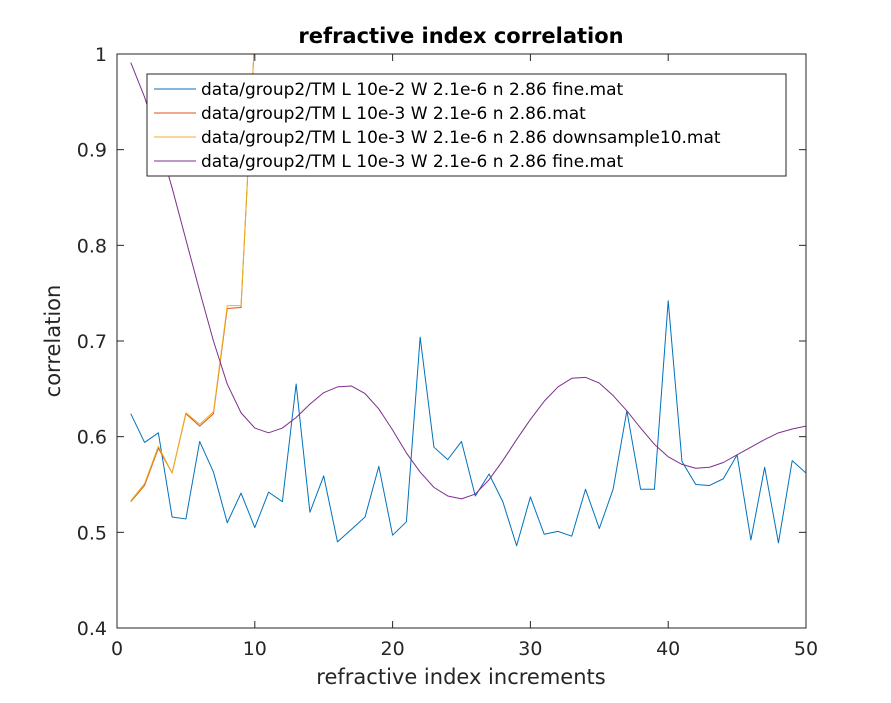 The height and width of the screenshot is (703, 891). What do you see at coordinates (393, 649) in the screenshot?
I see `x-tick-label: 20` at bounding box center [393, 649].